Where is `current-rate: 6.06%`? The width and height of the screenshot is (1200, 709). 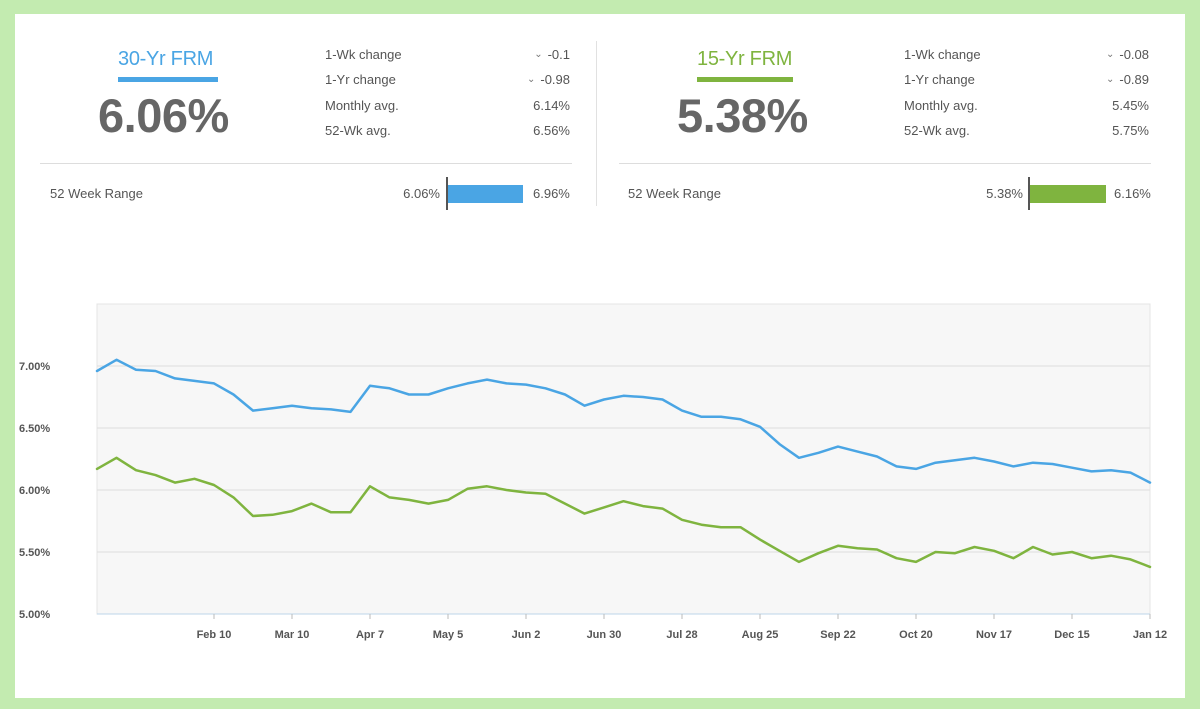
current-rate: 6.06% is located at coordinates (163, 115).